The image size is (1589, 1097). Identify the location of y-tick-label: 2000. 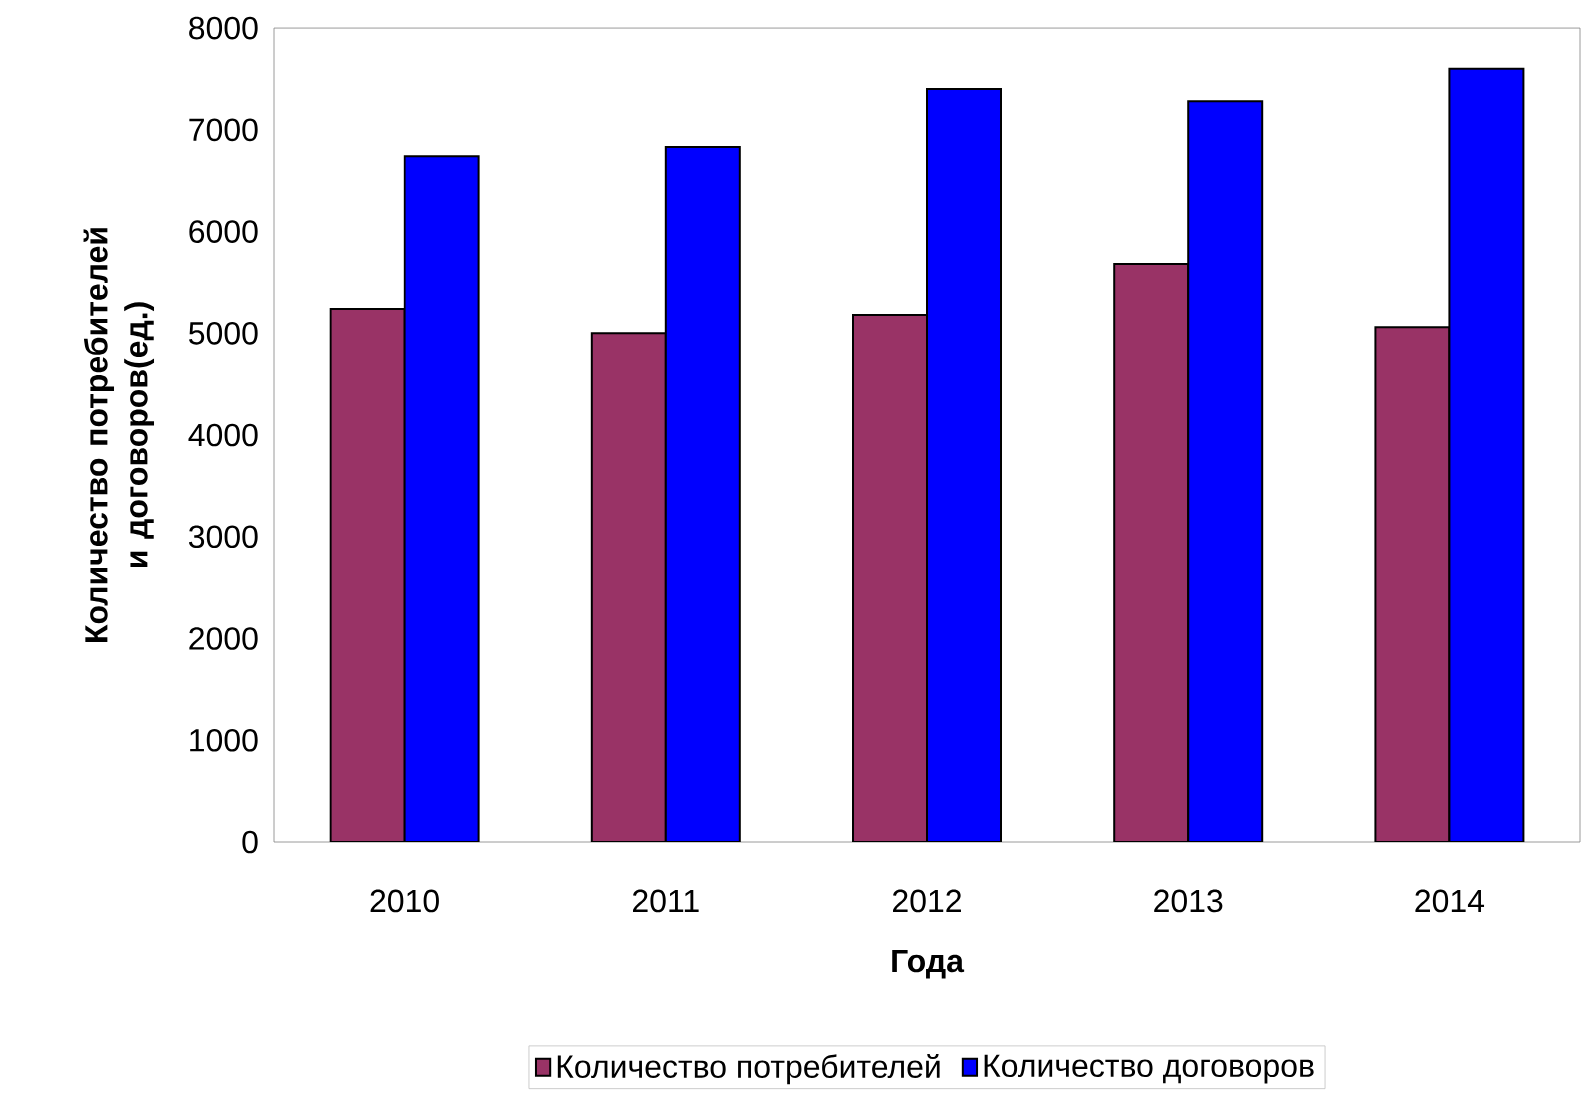
(223, 638).